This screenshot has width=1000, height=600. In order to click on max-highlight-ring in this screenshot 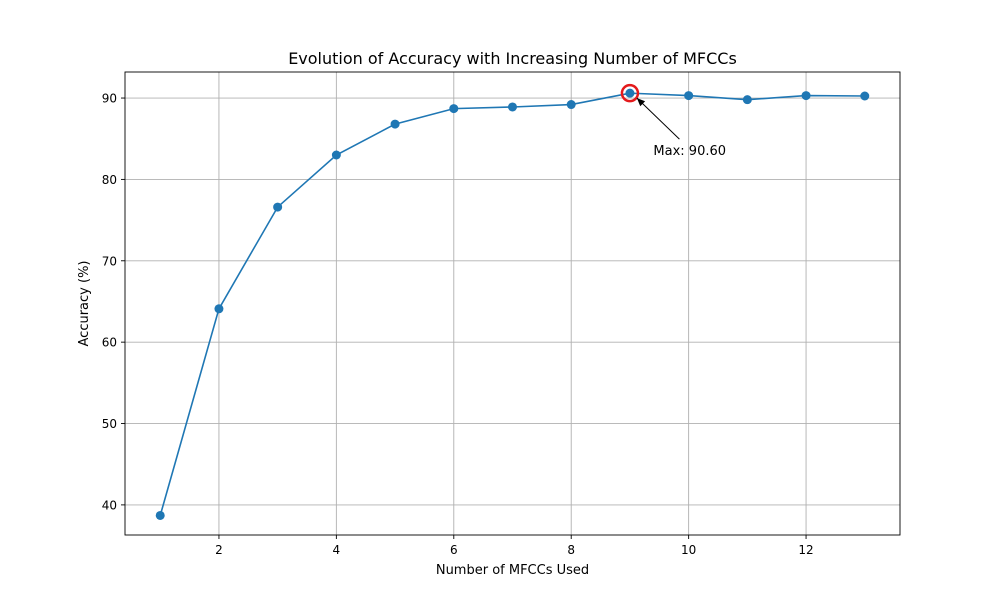, I will do `click(630, 93)`.